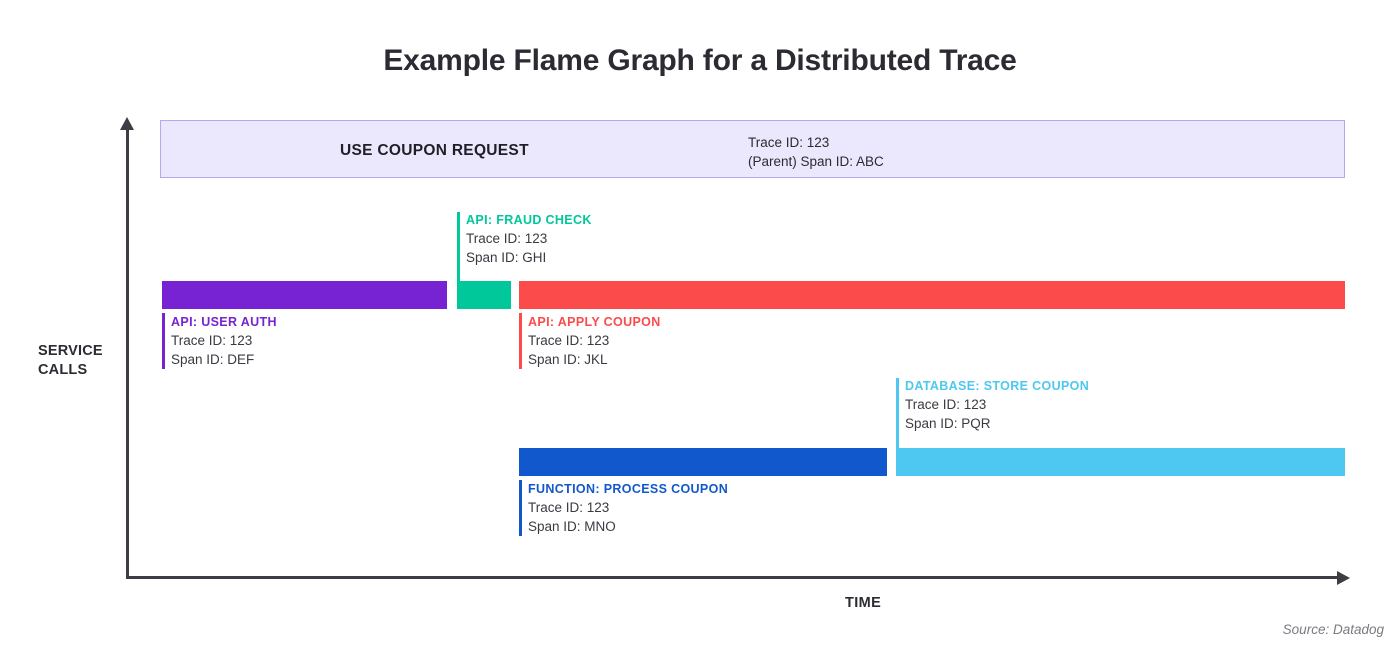 The width and height of the screenshot is (1400, 670). Describe the element at coordinates (572, 526) in the screenshot. I see `span-id-process-coupon: Span ID: MNO` at that location.